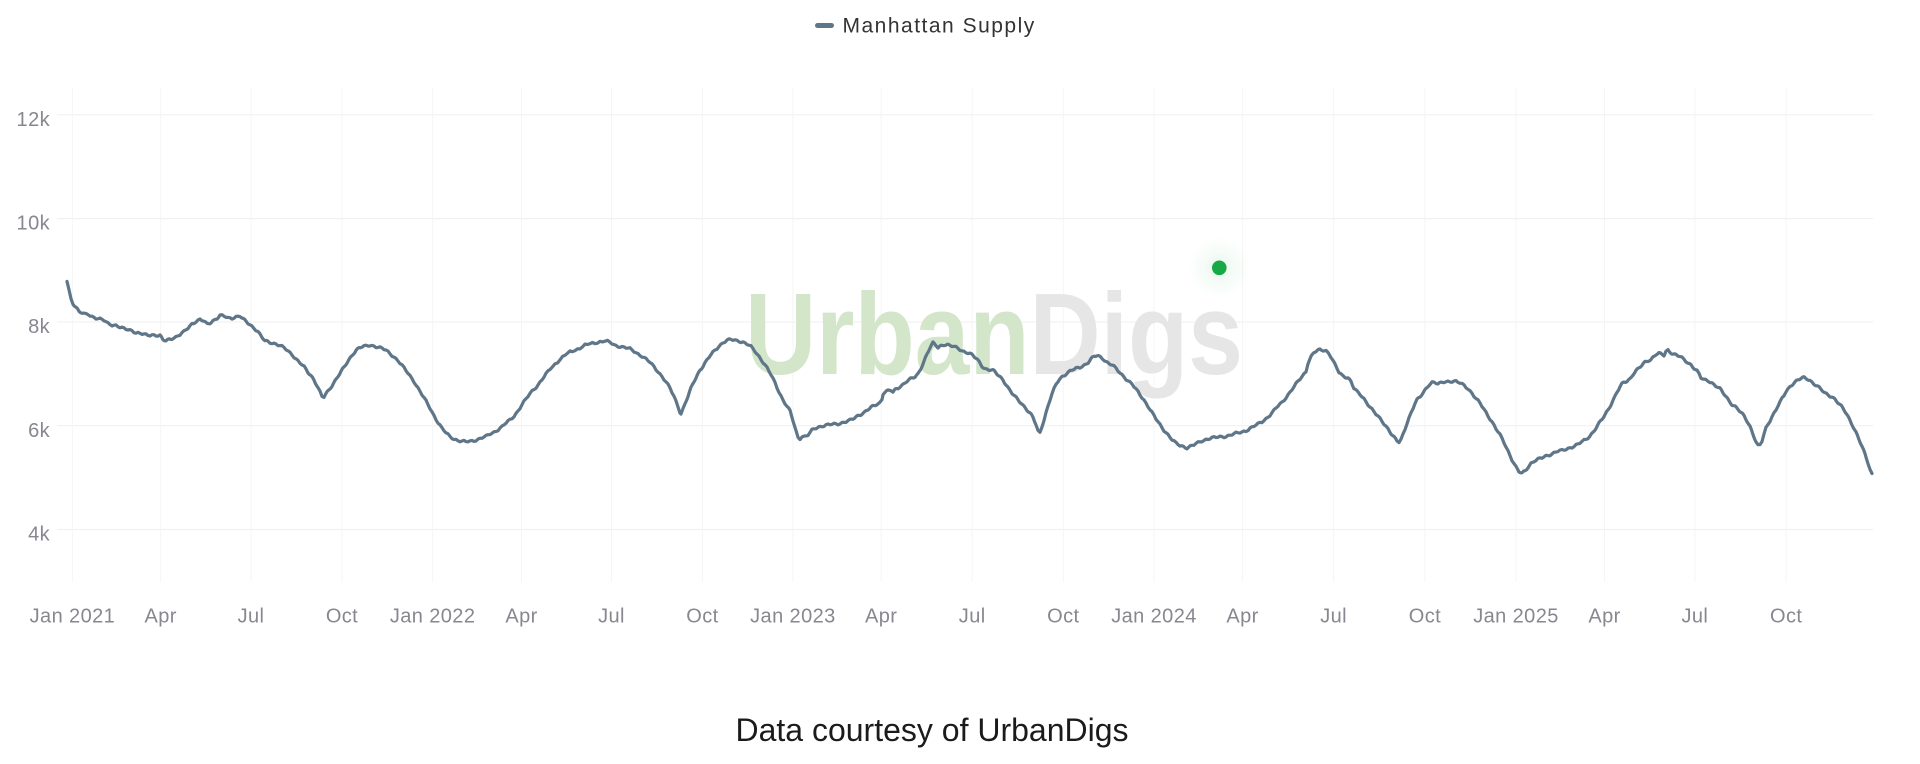 The height and width of the screenshot is (764, 1920). What do you see at coordinates (34, 224) in the screenshot?
I see `svg-text: 10k` at bounding box center [34, 224].